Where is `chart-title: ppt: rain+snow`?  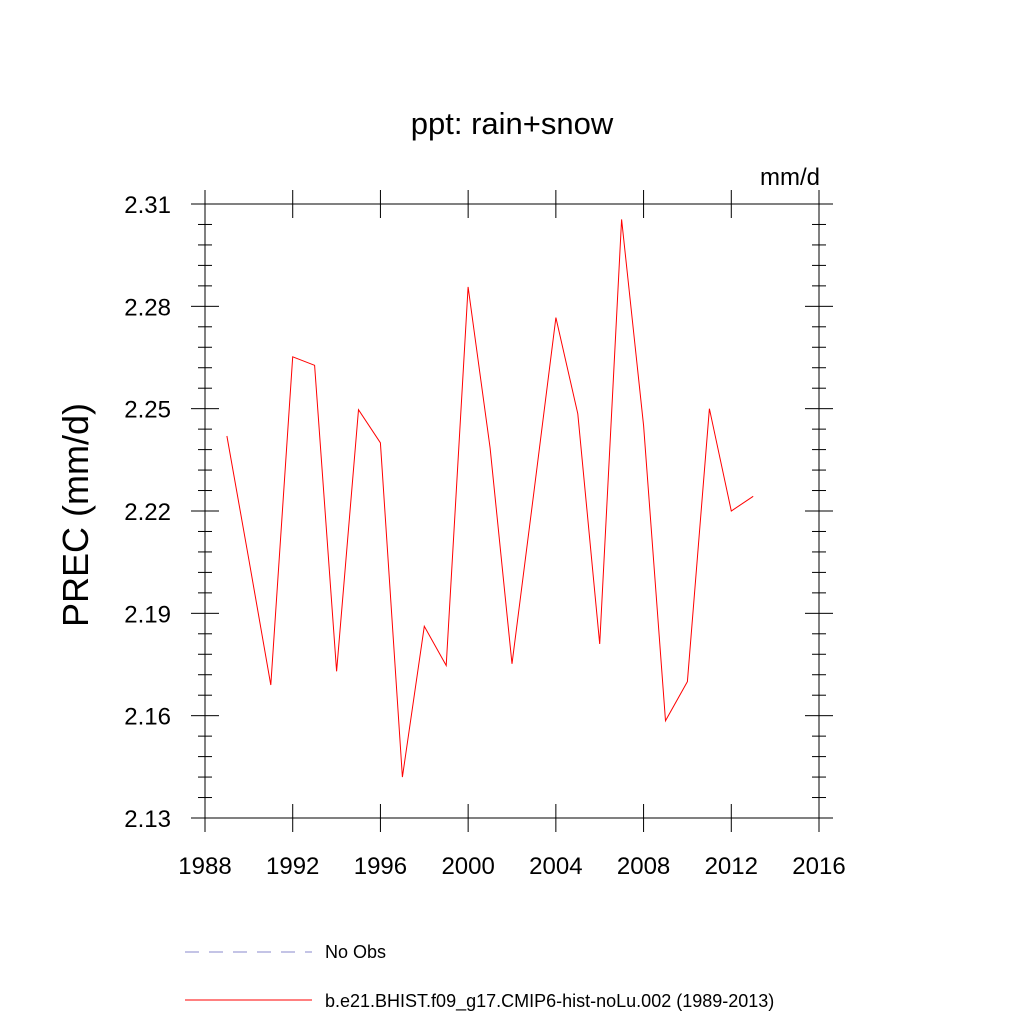
chart-title: ppt: rain+snow is located at coordinates (512, 123).